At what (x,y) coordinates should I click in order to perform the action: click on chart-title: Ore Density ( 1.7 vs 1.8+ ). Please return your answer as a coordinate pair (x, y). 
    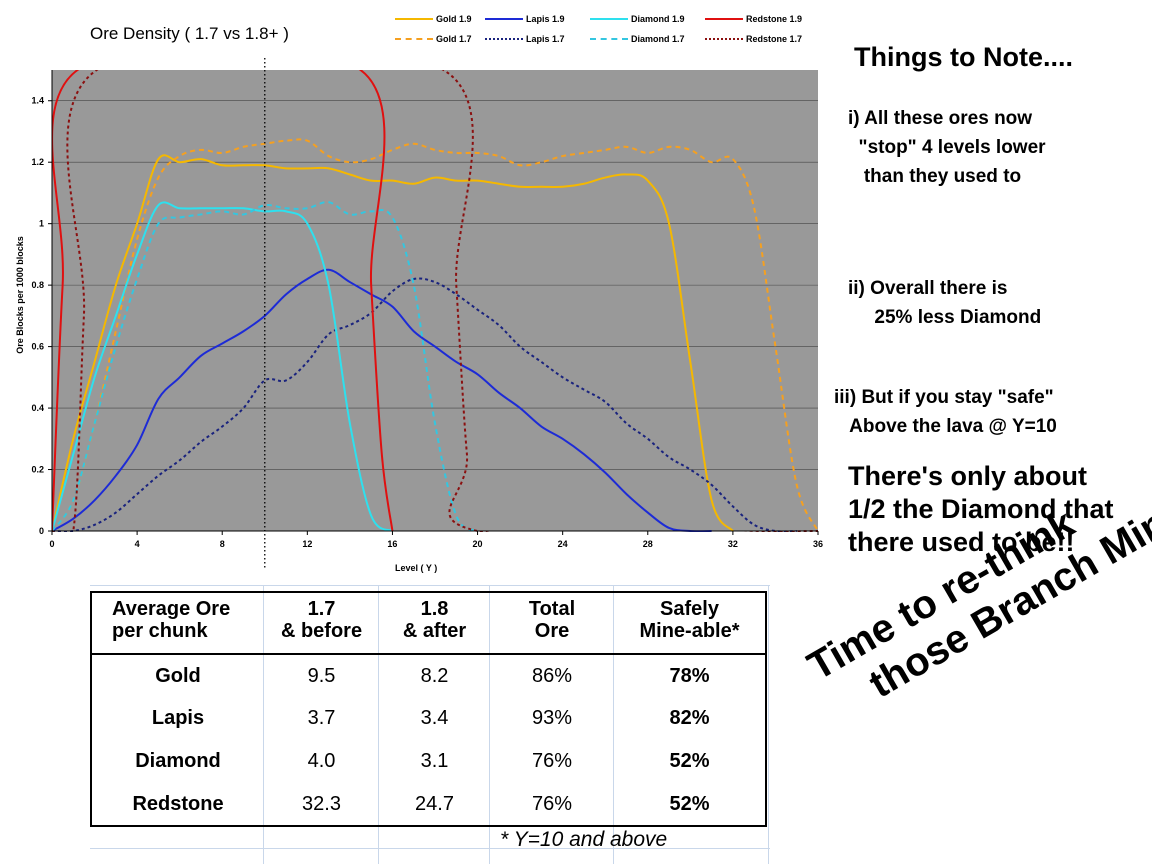
    Looking at the image, I should click on (189, 33).